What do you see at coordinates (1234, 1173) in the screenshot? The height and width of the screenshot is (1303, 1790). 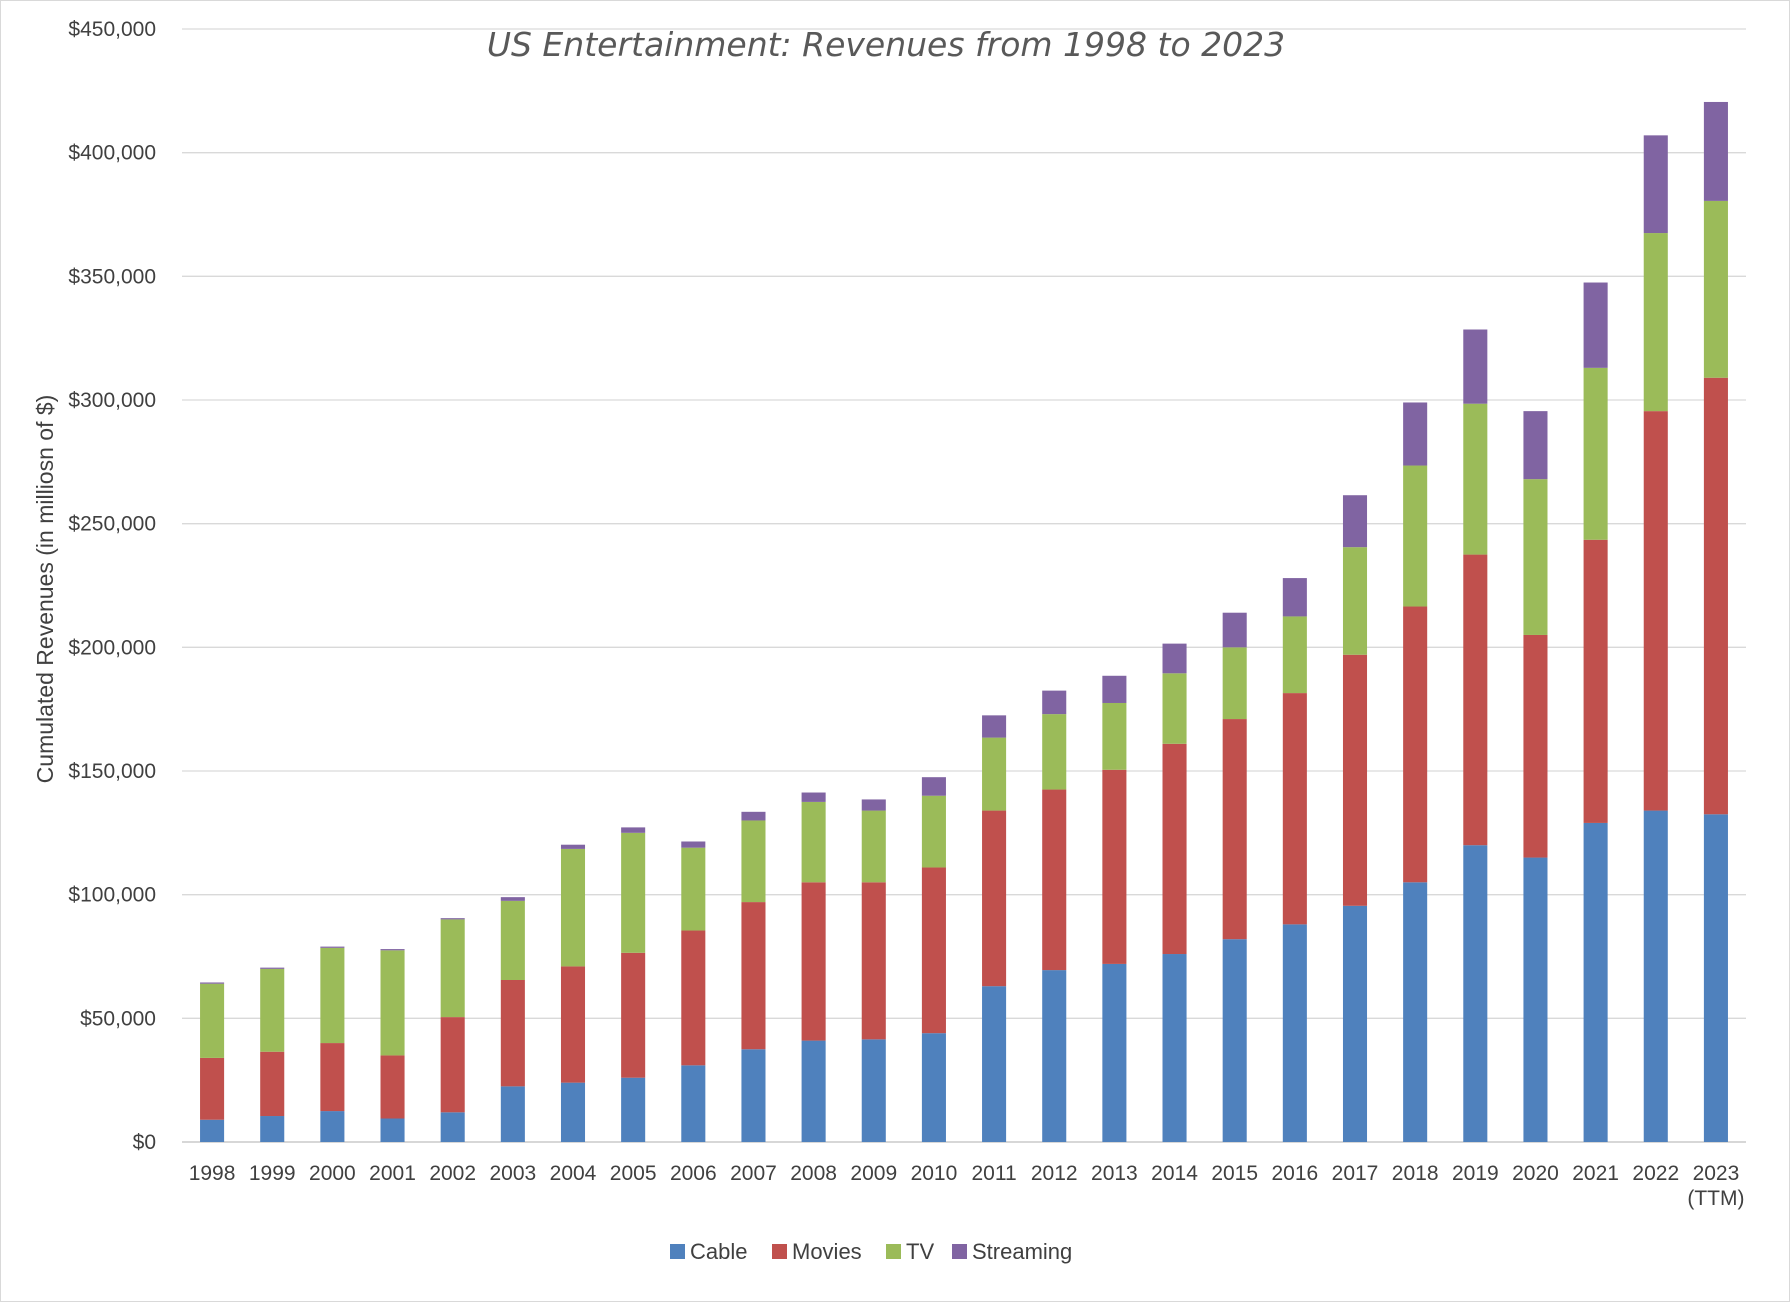 I see `x-tick-label: 2015` at bounding box center [1234, 1173].